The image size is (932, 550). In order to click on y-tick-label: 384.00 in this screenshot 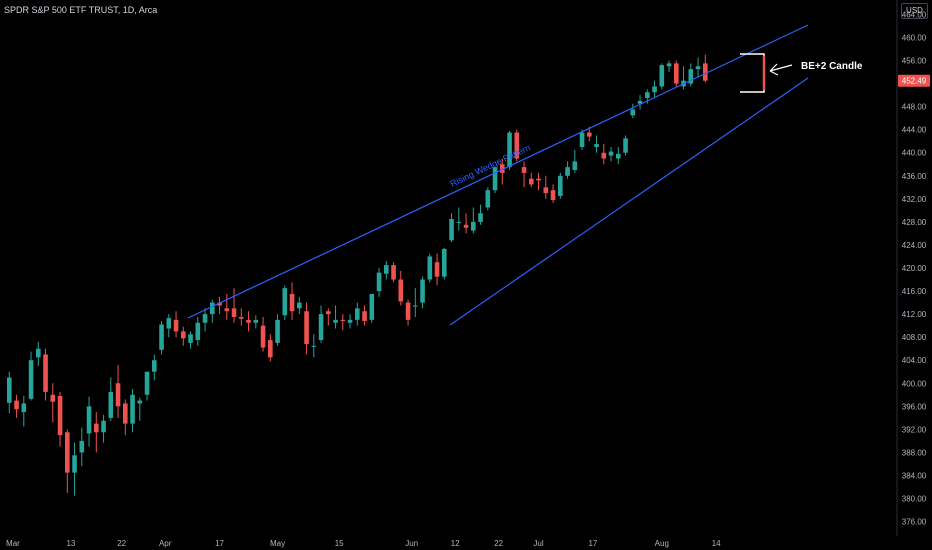, I will do `click(914, 475)`.